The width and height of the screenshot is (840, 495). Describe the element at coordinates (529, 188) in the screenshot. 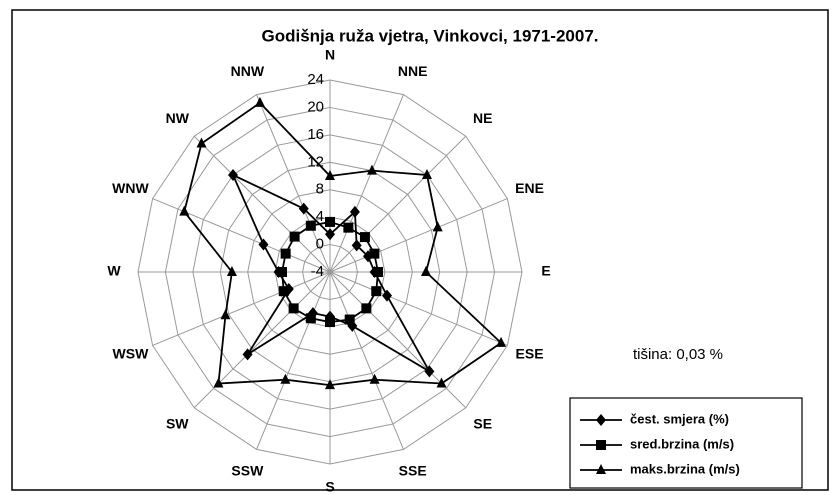

I see `category-label: ENE` at that location.